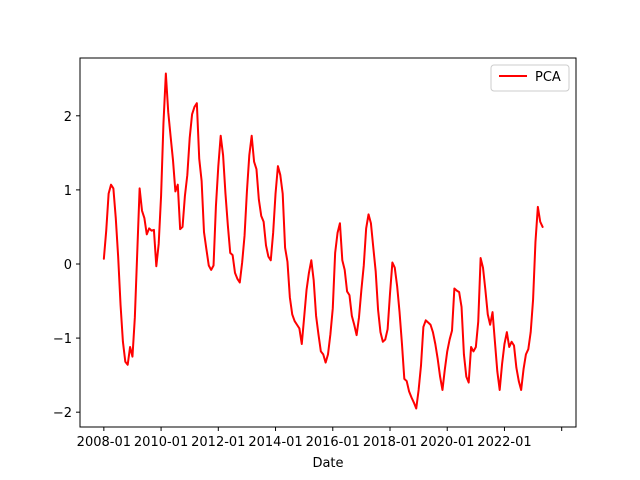  I want to click on x-tick-label: 2008-01, so click(104, 442).